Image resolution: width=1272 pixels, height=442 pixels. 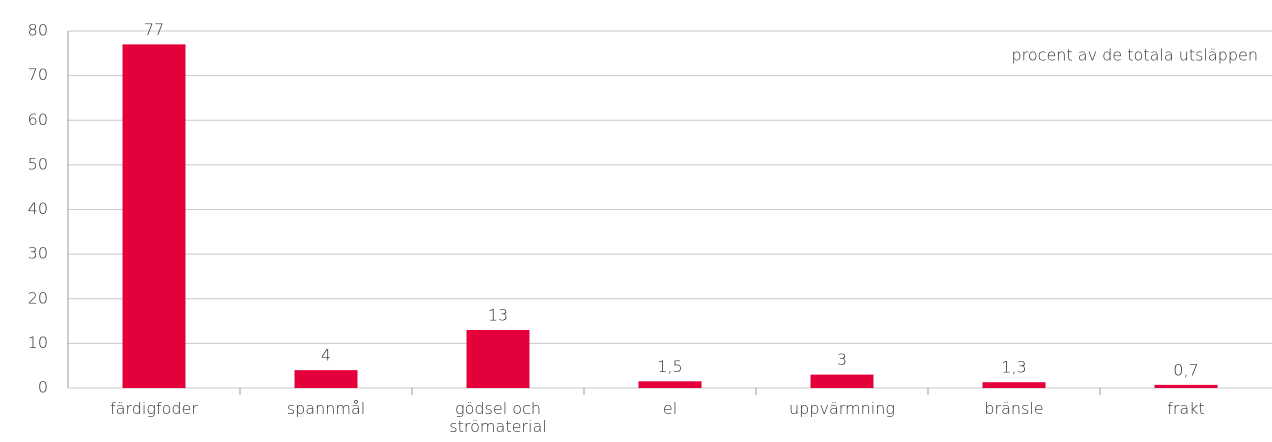 I want to click on x-tick-label: frakt, so click(x=1186, y=408).